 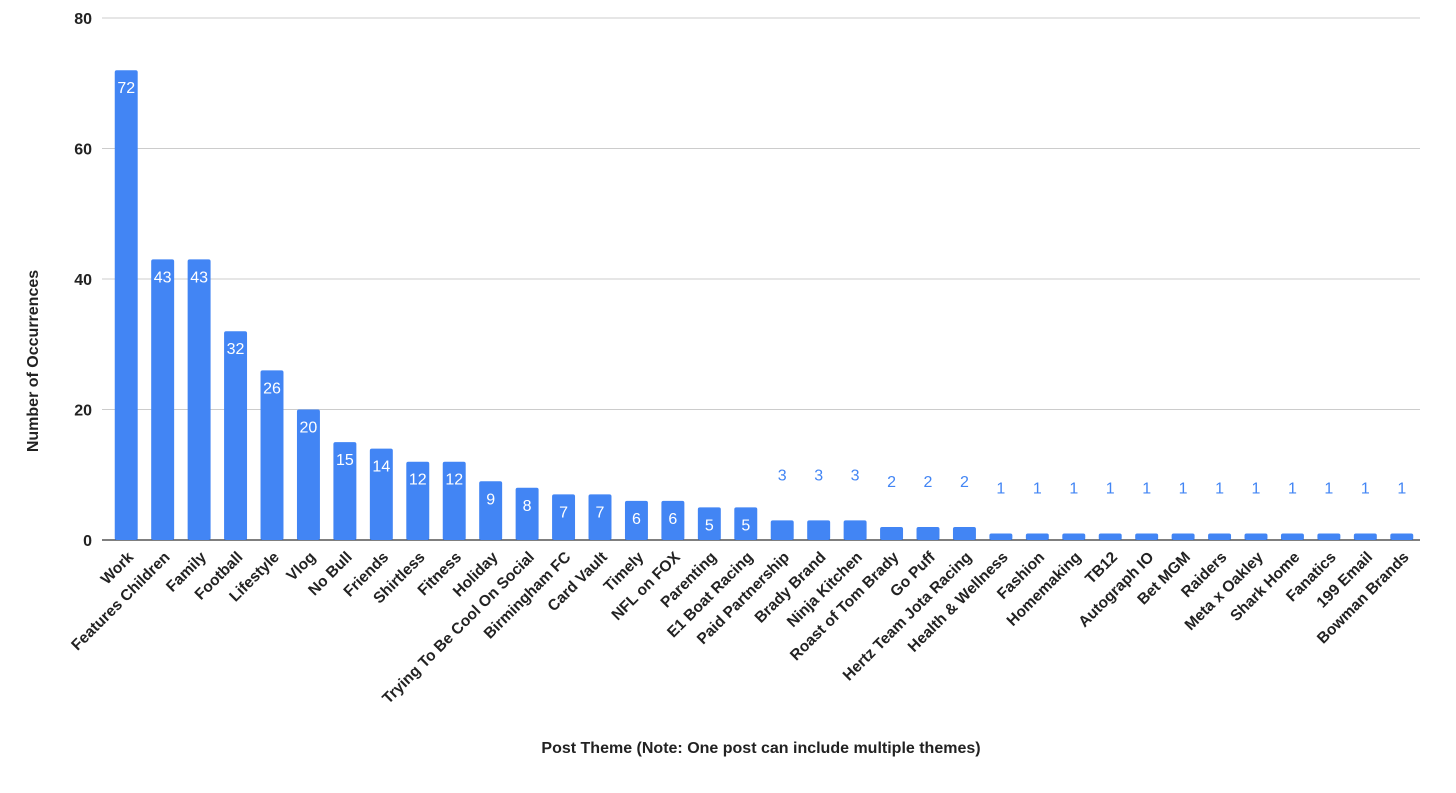 I want to click on data-label: 72, so click(x=126, y=88).